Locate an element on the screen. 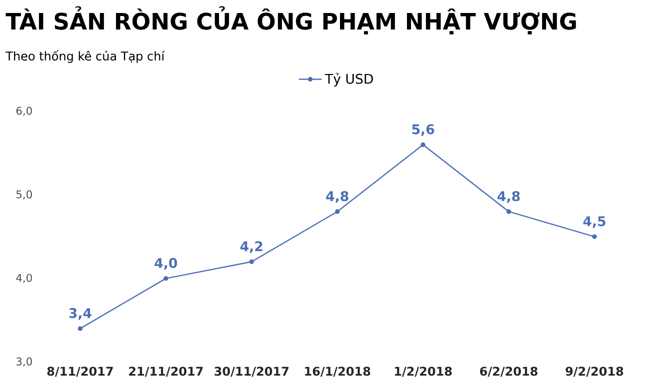 The image size is (647, 386). x-tick-label: 6/2/2018 is located at coordinates (509, 371).